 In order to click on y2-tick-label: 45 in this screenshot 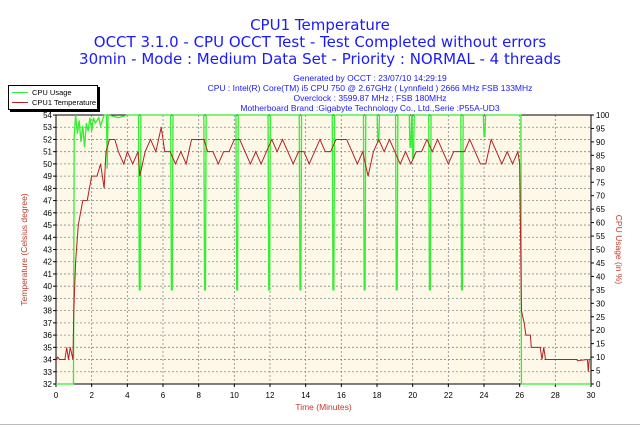, I will do `click(600, 263)`.